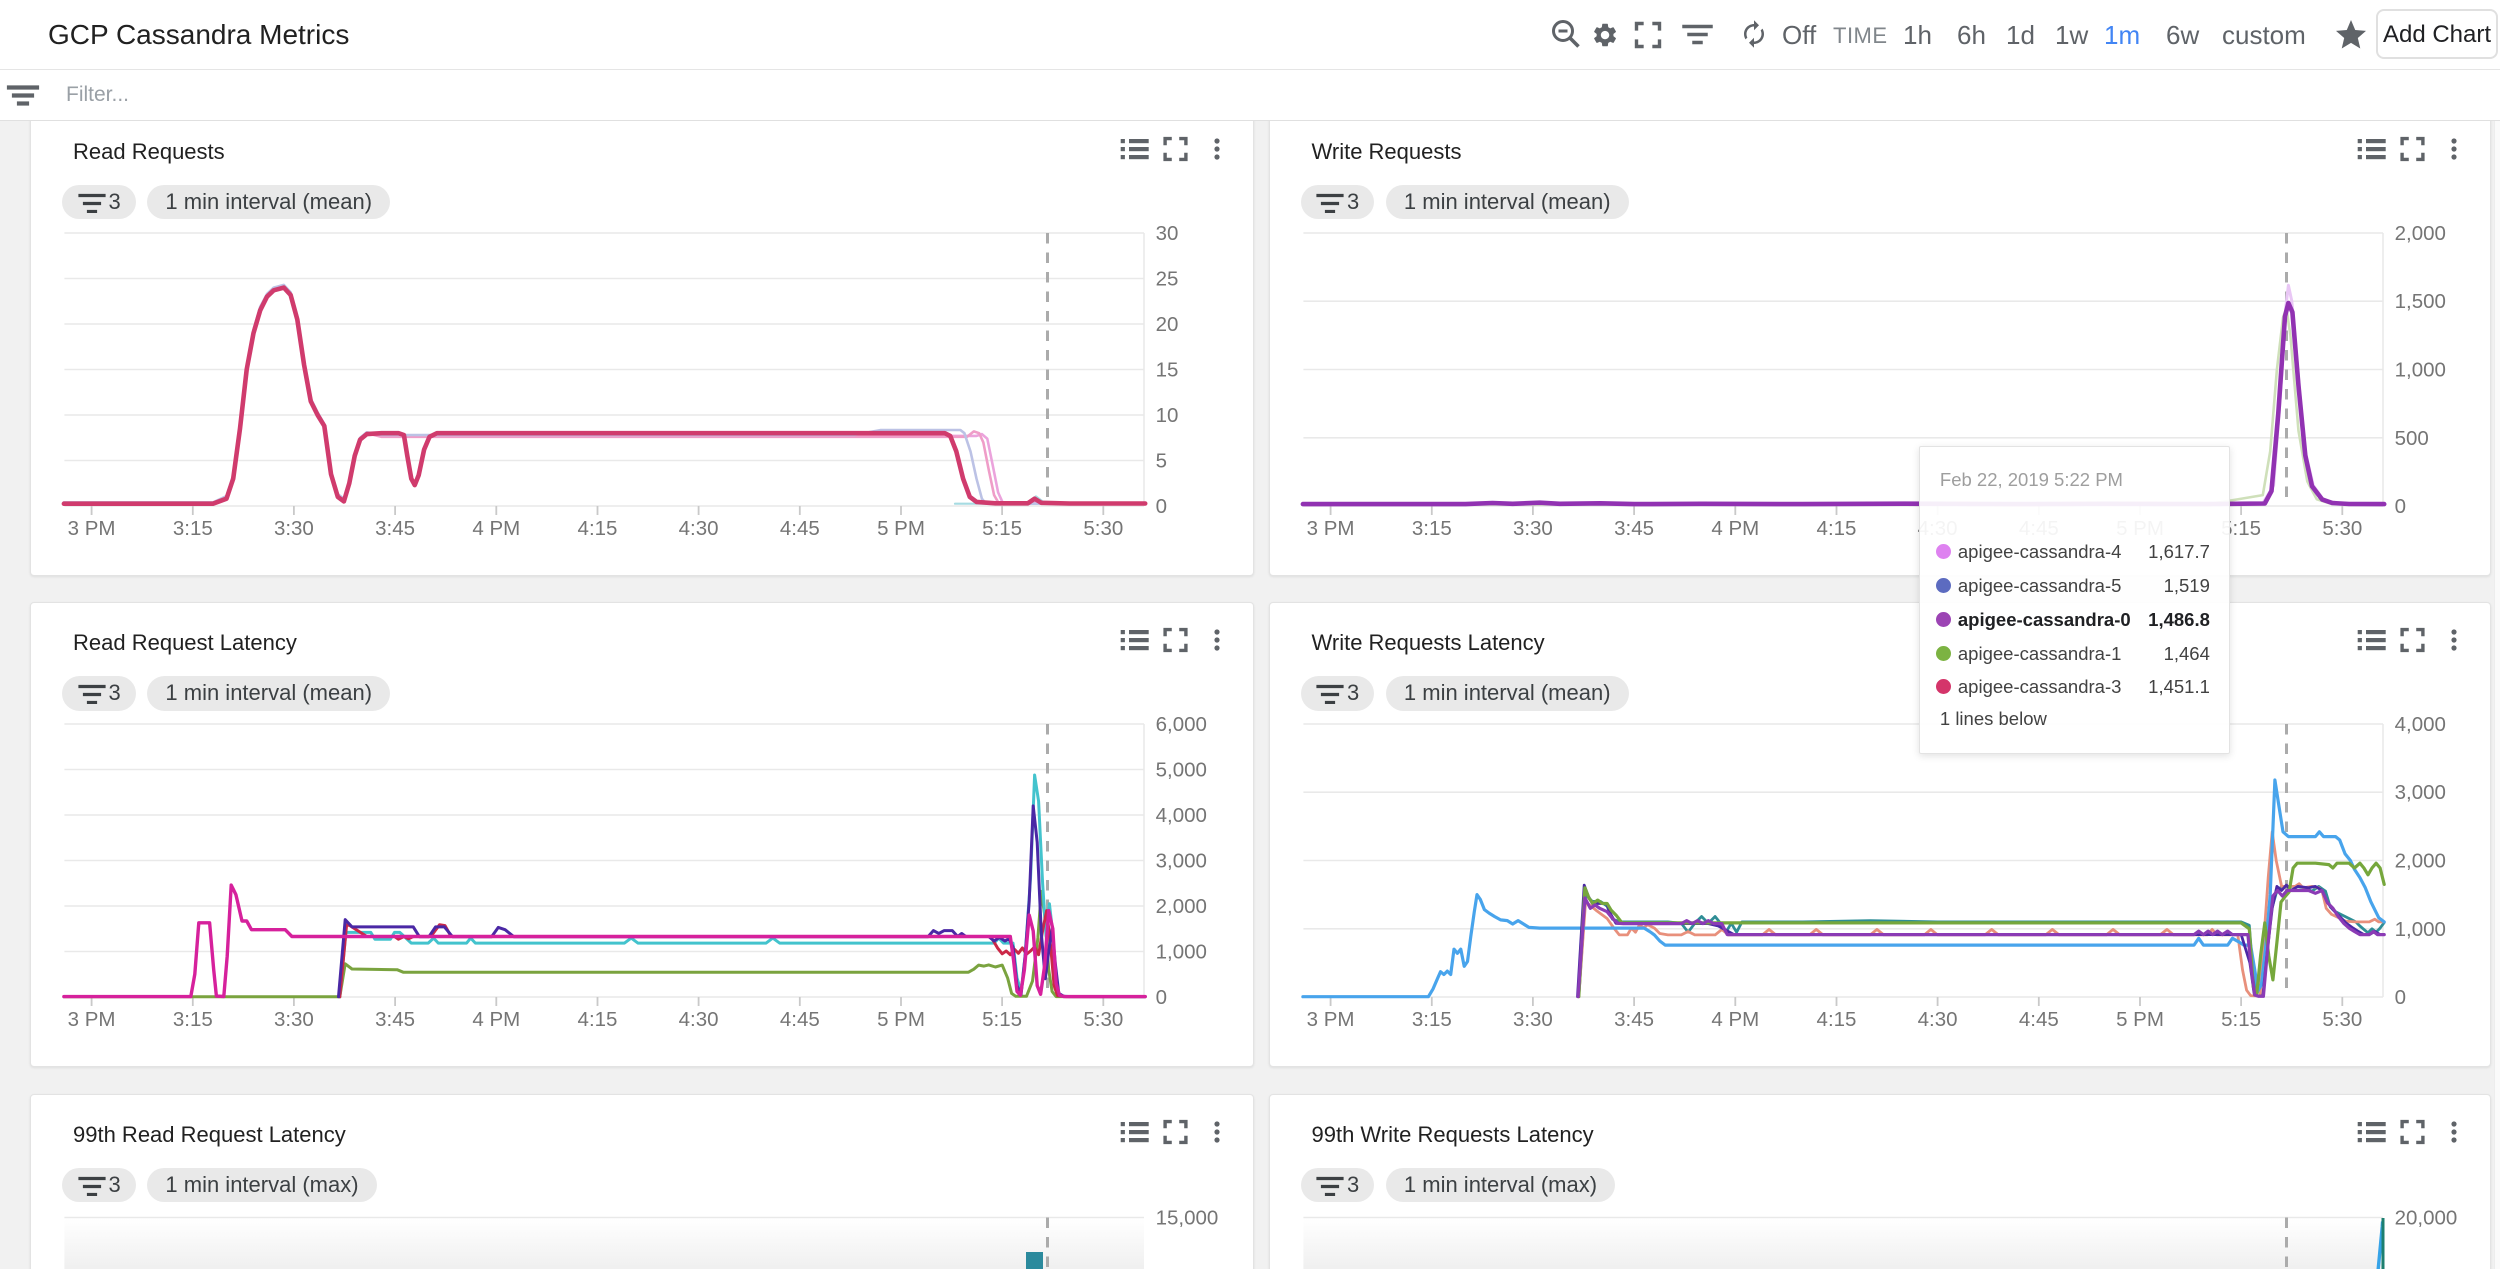 The image size is (2500, 1269). Describe the element at coordinates (2419, 301) in the screenshot. I see `svg-text: 1,500` at that location.